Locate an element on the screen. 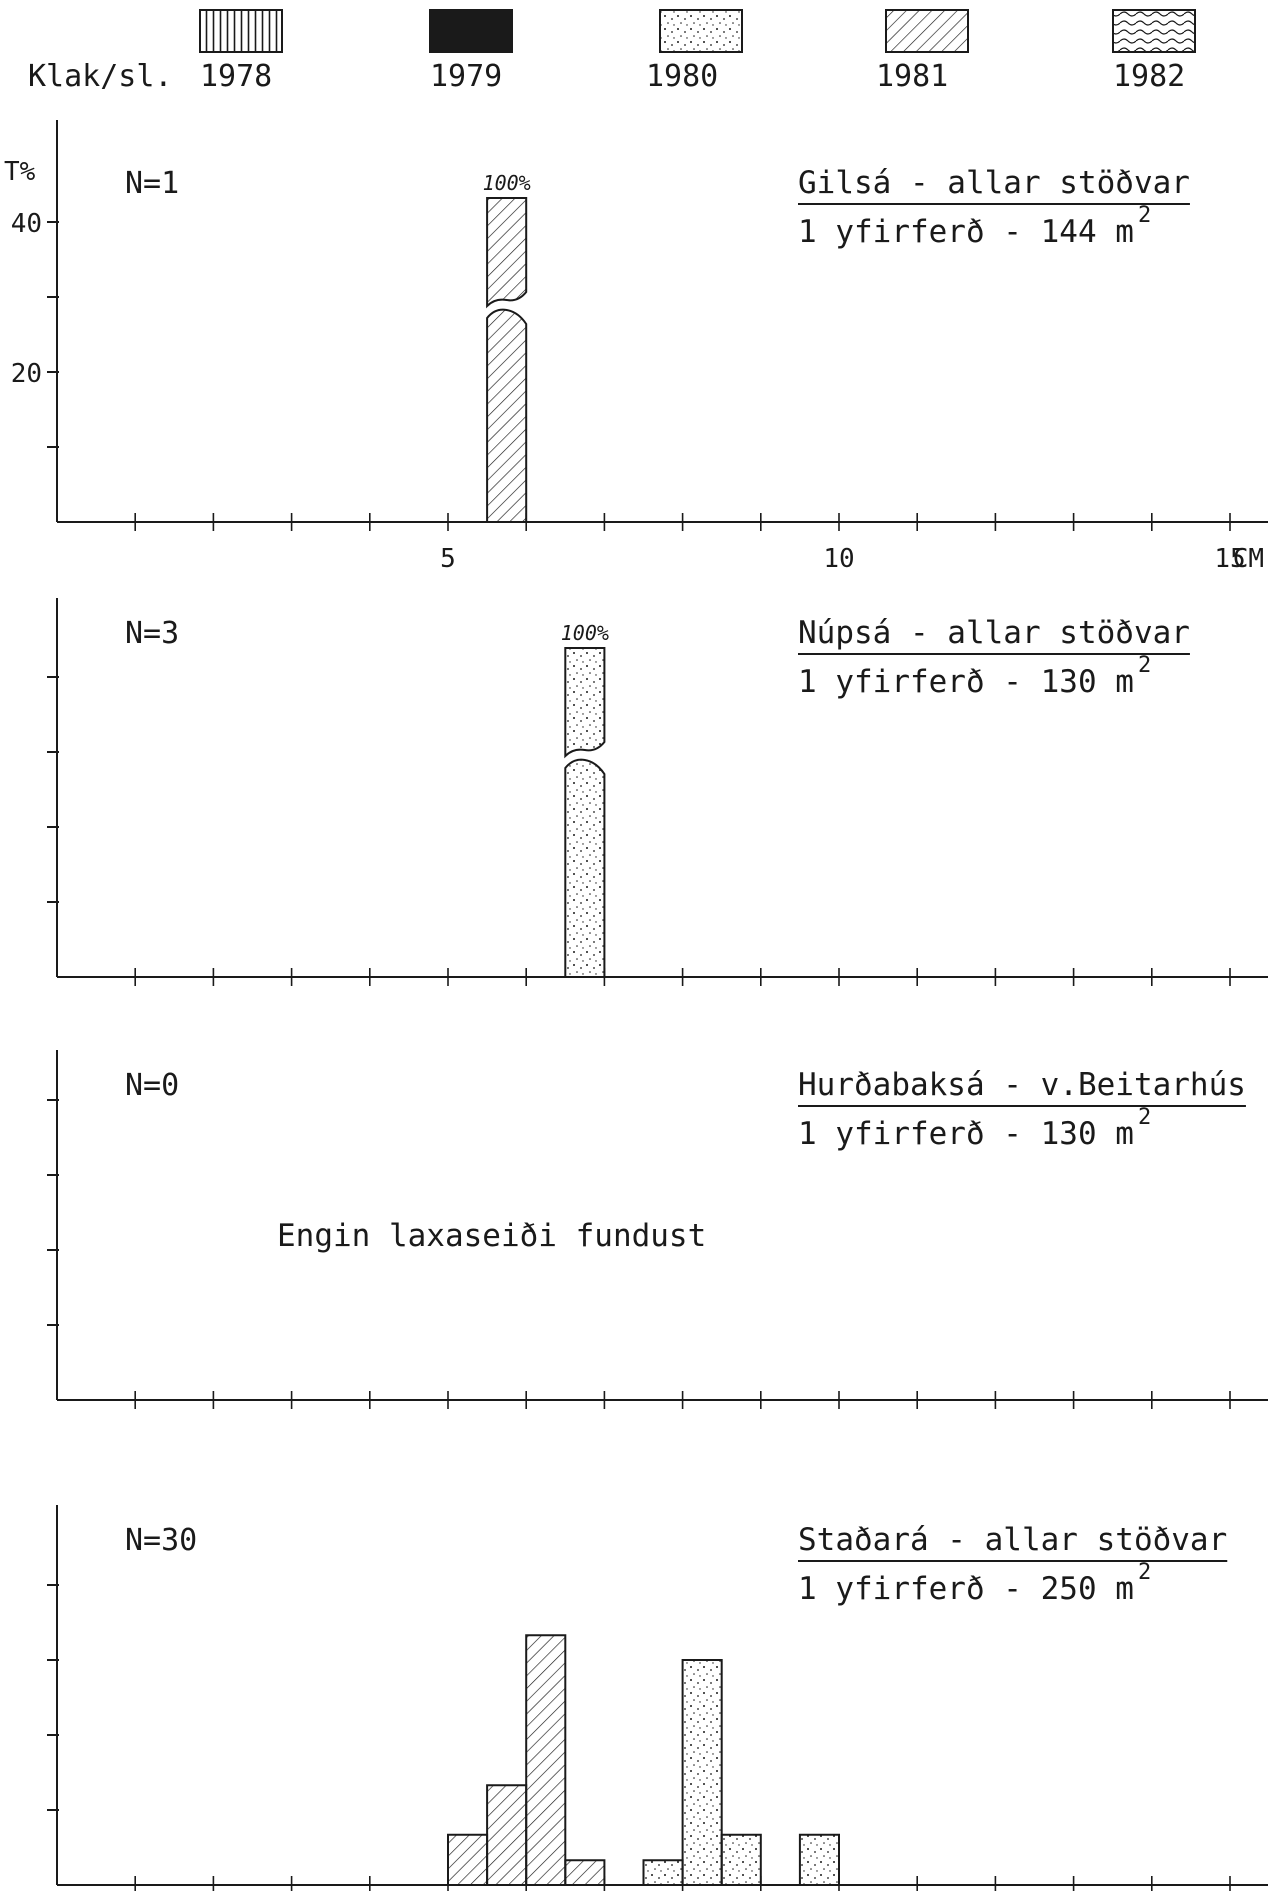  legend-item-1979: 1979 is located at coordinates (471, 51).